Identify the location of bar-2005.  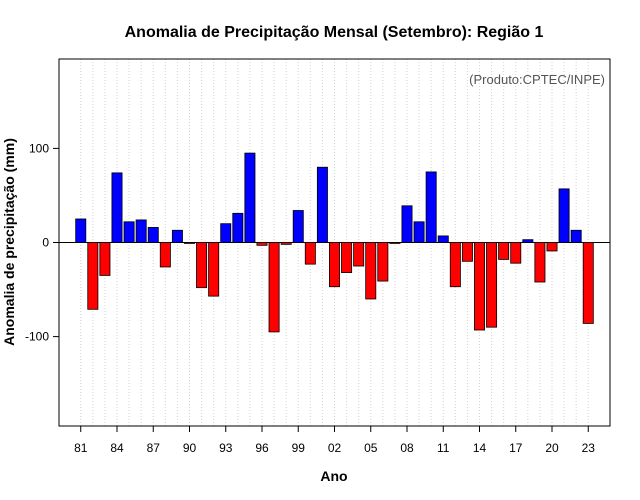
(371, 271).